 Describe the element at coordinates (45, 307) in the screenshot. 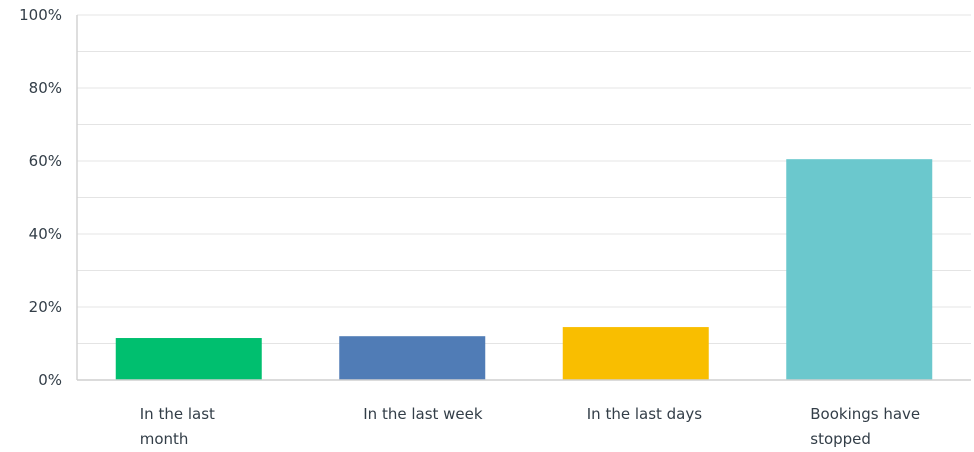

I see `y-tick-label: 20%` at that location.